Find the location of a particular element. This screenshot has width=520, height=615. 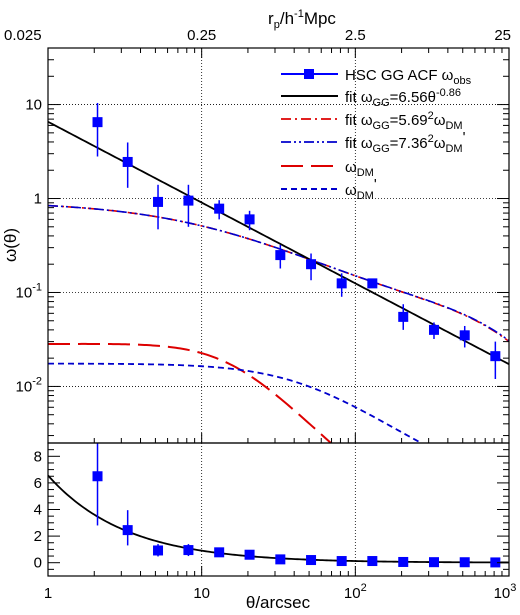

lower-curves is located at coordinates (278, 519).